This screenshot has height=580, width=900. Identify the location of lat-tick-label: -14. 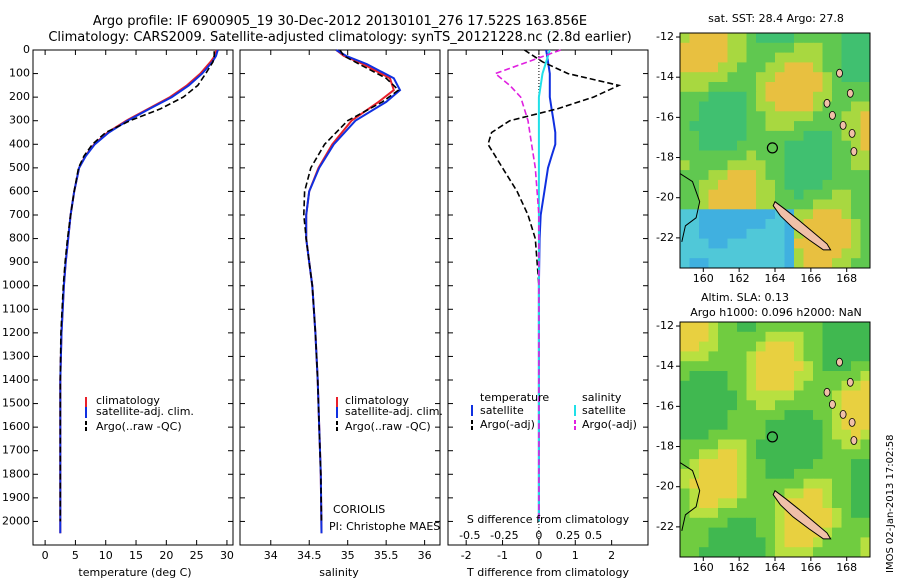
(665, 365).